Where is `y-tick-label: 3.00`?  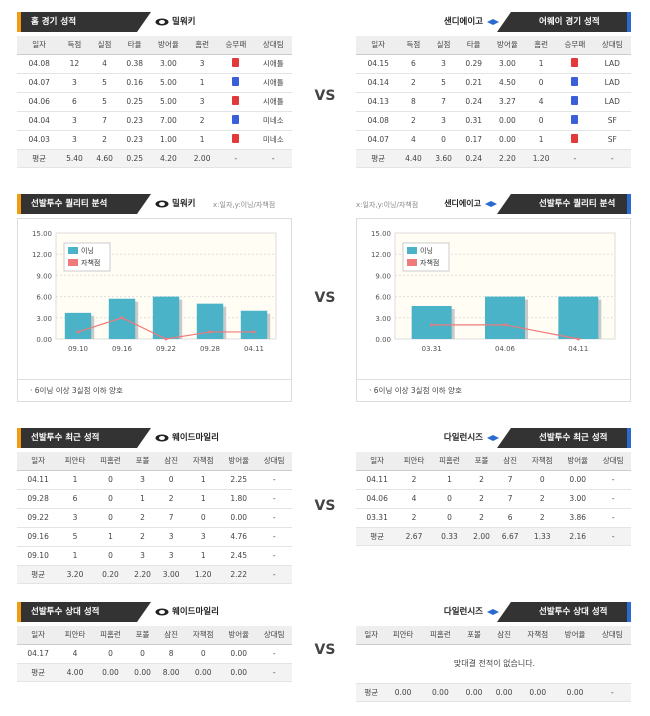
y-tick-label: 3.00 is located at coordinates (383, 319).